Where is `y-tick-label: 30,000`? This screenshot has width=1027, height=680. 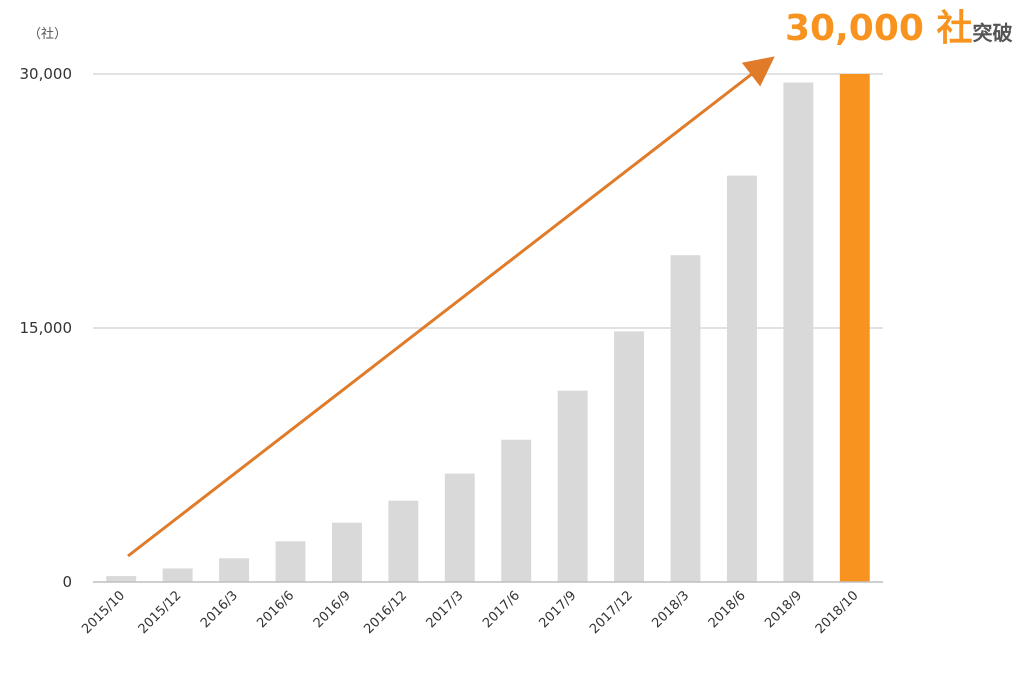 y-tick-label: 30,000 is located at coordinates (46, 74).